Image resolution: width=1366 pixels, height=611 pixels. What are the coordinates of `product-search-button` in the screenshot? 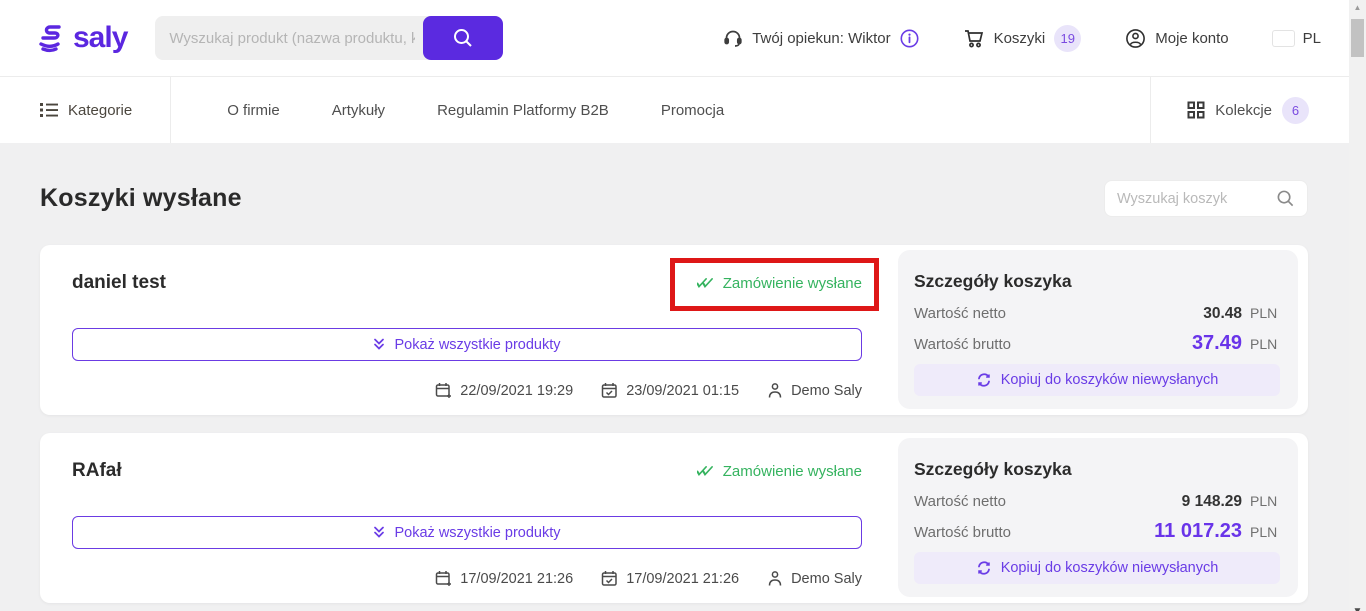 It's located at (463, 38).